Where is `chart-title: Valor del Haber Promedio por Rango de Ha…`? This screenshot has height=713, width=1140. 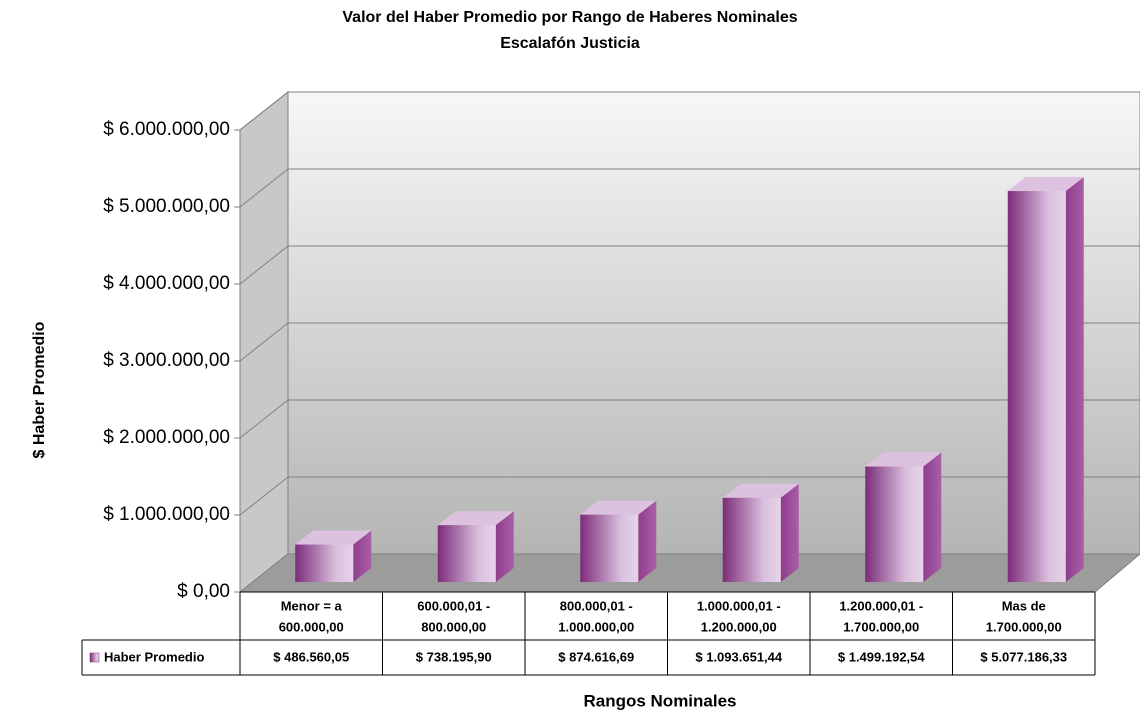 chart-title: Valor del Haber Promedio por Rango de Ha… is located at coordinates (569, 17).